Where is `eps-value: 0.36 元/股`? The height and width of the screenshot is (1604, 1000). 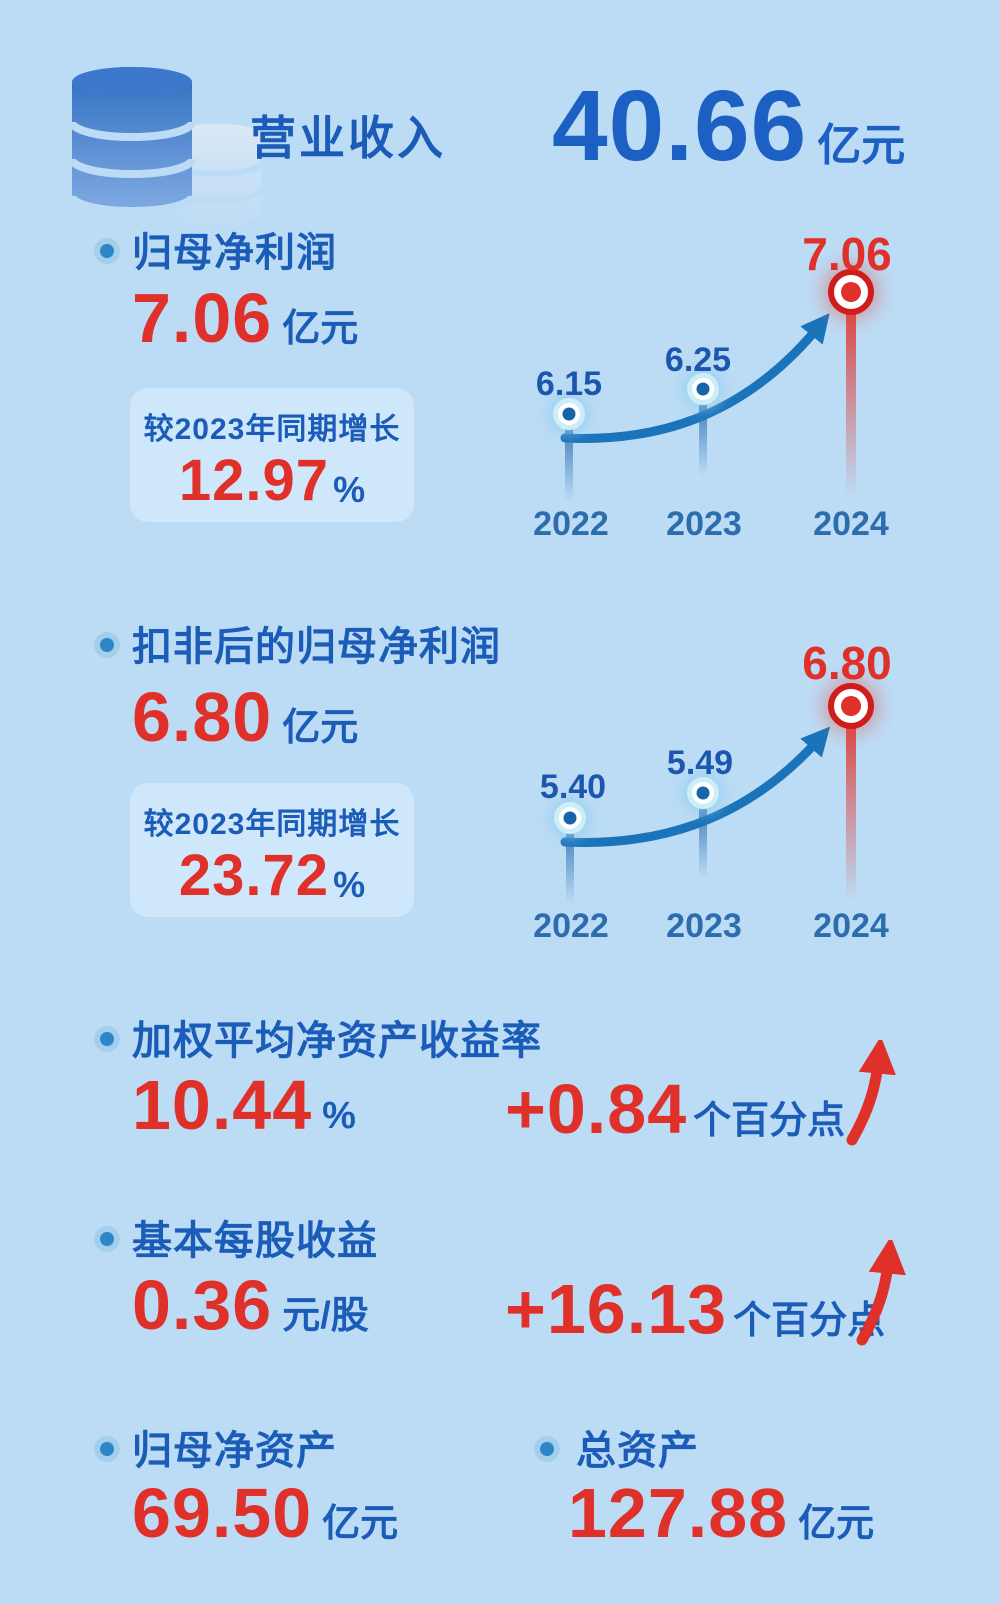
eps-value: 0.36 元/股 is located at coordinates (250, 1305).